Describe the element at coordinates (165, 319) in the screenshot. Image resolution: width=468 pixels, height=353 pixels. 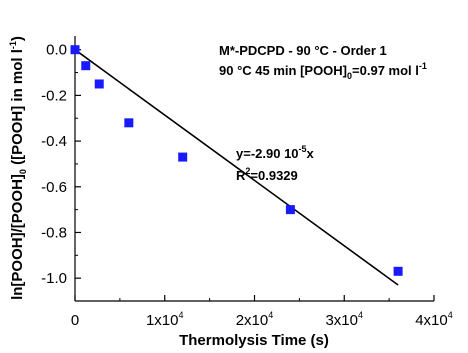
I see `x-tick-label: 1x10⁴` at that location.